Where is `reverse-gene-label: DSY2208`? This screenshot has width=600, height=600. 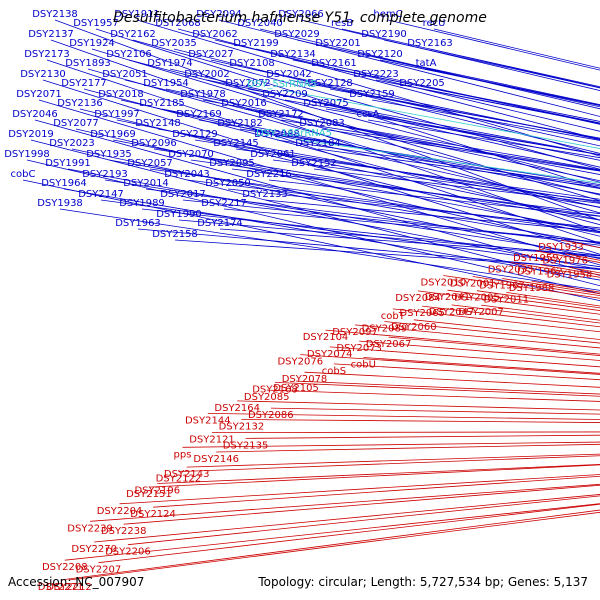 reverse-gene-label: DSY2208 is located at coordinates (65, 567).